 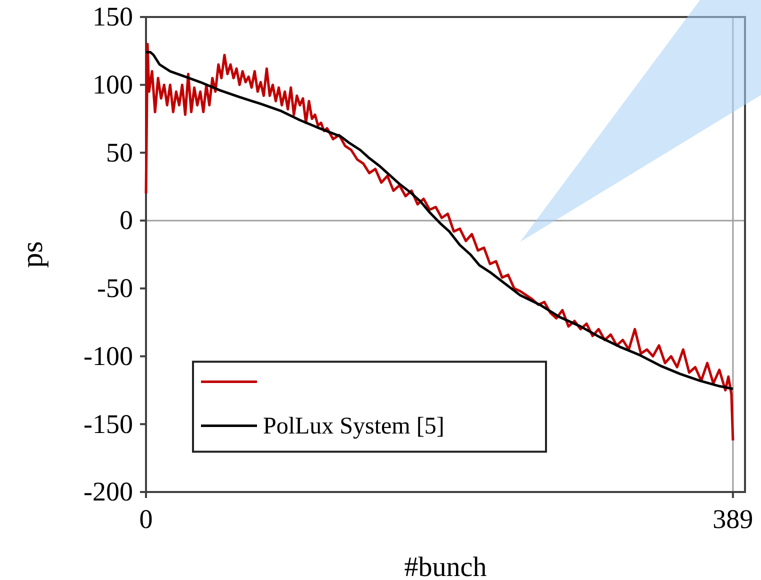 What do you see at coordinates (108, 423) in the screenshot?
I see `y-tick-label: -150` at bounding box center [108, 423].